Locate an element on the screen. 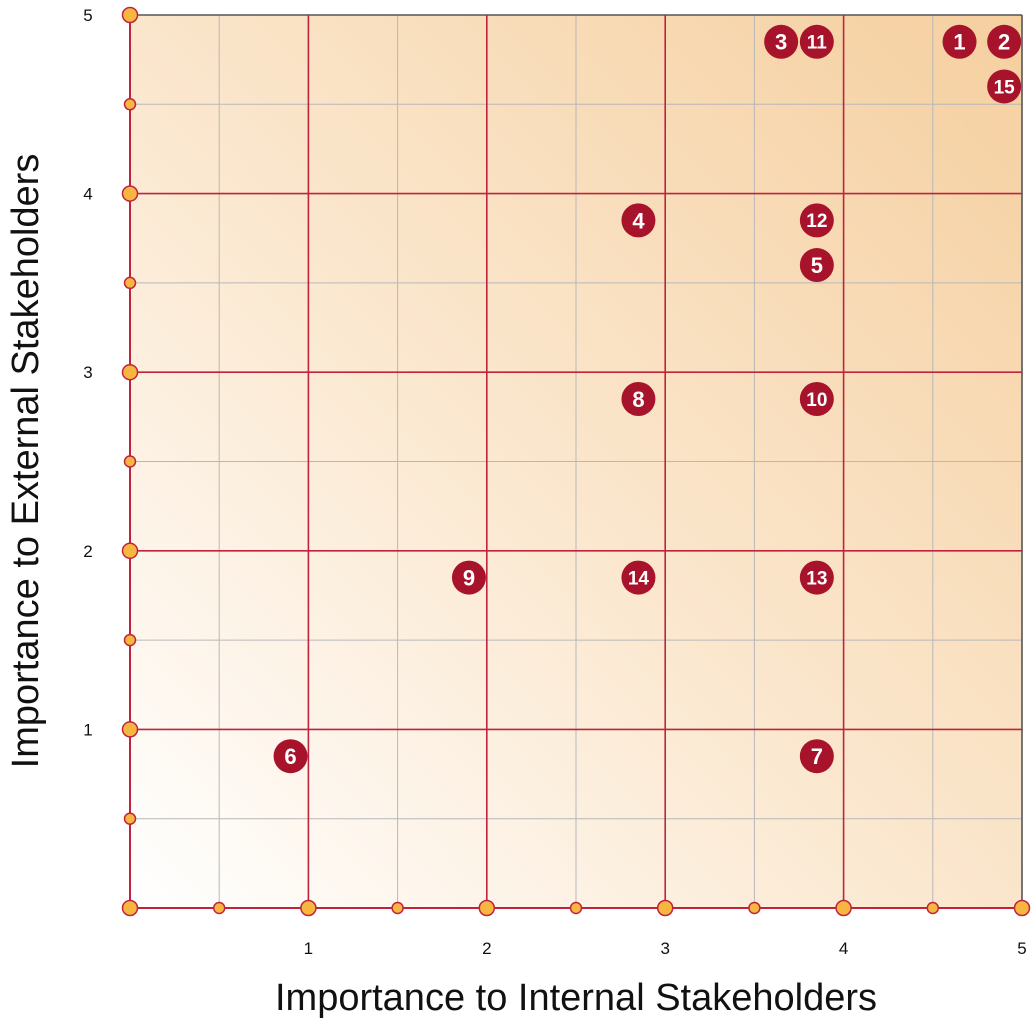  data-point-5: 5 is located at coordinates (816, 265).